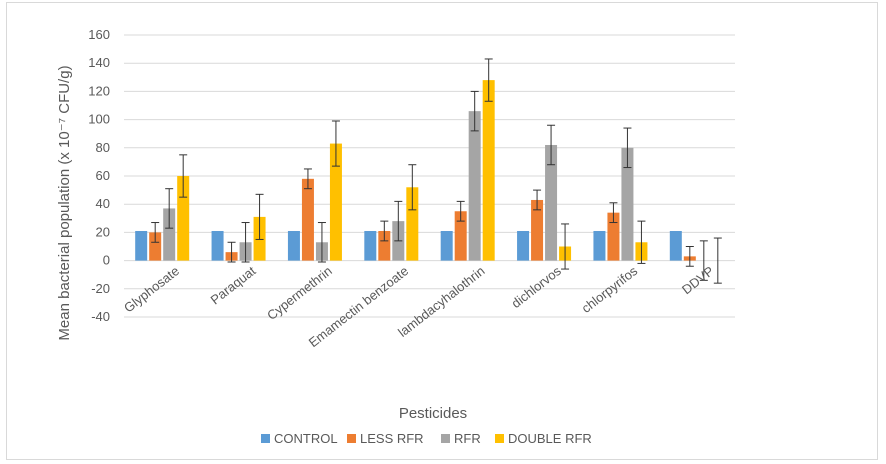 The width and height of the screenshot is (886, 464). Describe the element at coordinates (537, 287) in the screenshot. I see `category-label: dichlorvos` at that location.